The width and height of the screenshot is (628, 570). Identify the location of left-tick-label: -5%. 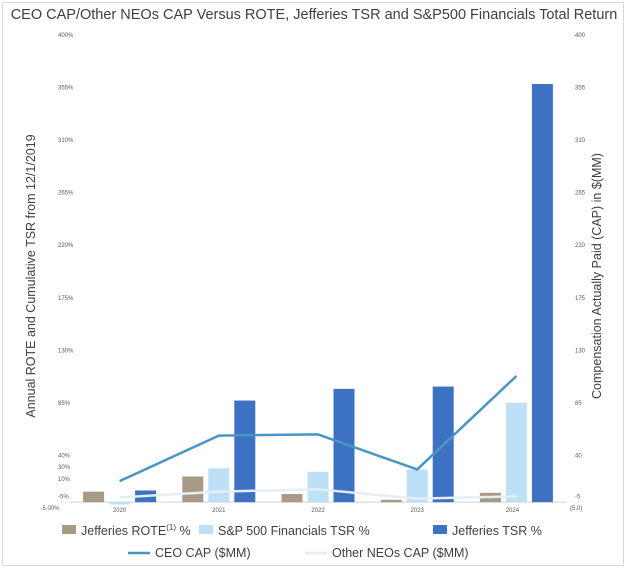
(63, 497).